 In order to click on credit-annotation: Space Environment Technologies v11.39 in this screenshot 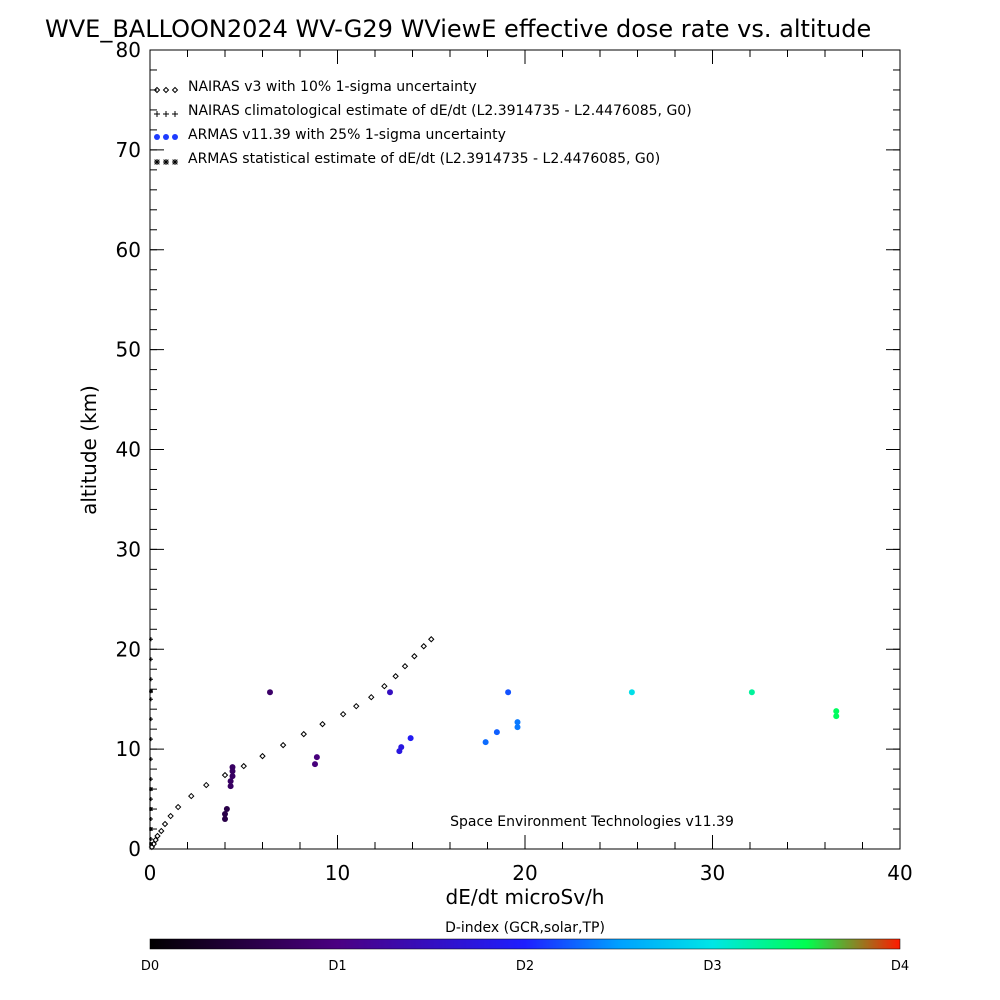, I will do `click(592, 822)`.